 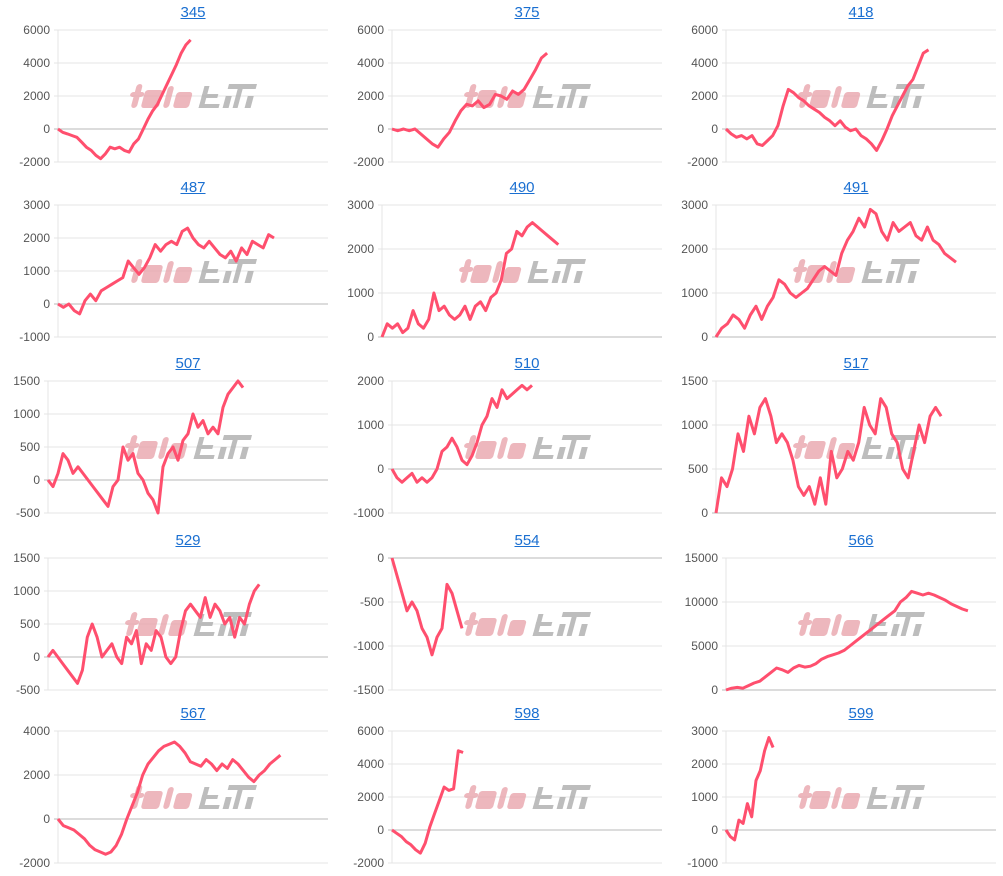 What do you see at coordinates (501, 788) in the screenshot?
I see `chart-598: 6000 4000 2000 0 -2000 598` at bounding box center [501, 788].